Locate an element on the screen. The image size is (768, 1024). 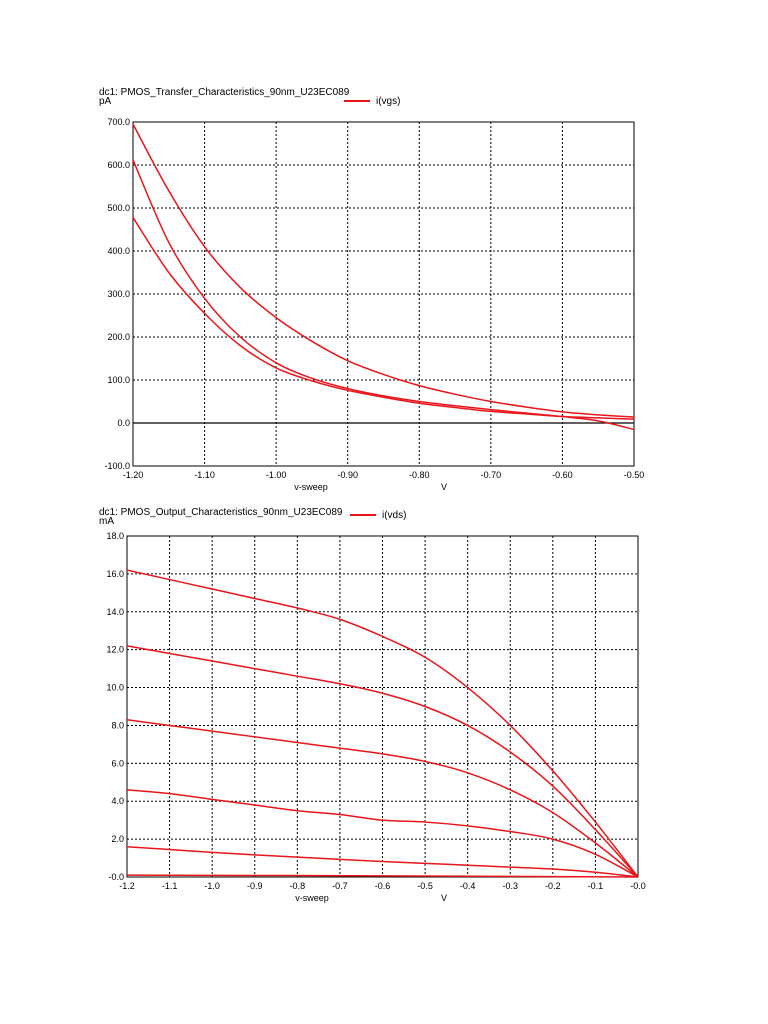
legend: i(vgs) is located at coordinates (372, 102).